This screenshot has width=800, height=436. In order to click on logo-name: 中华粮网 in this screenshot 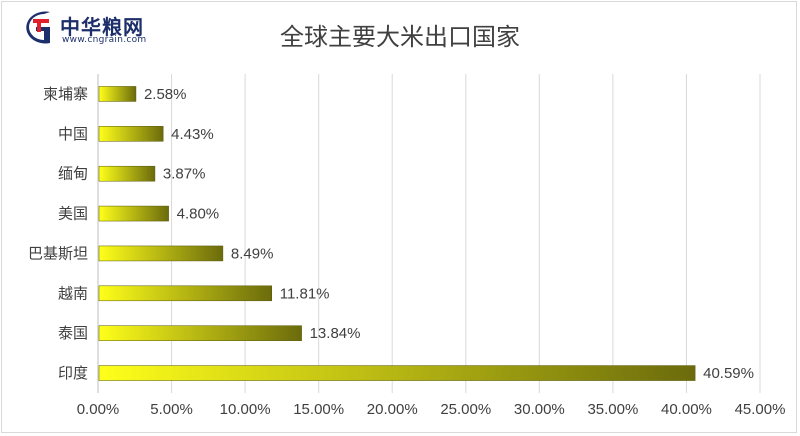, I will do `click(102, 27)`.